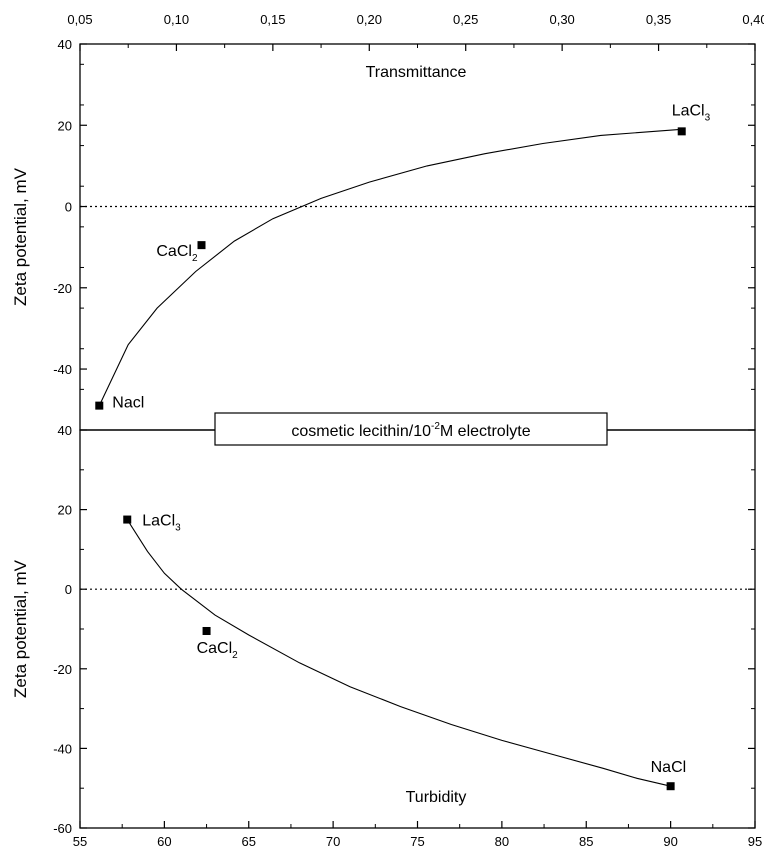 The image size is (764, 855). Describe the element at coordinates (176, 19) in the screenshot. I see `x-tick-label: 0,10` at that location.